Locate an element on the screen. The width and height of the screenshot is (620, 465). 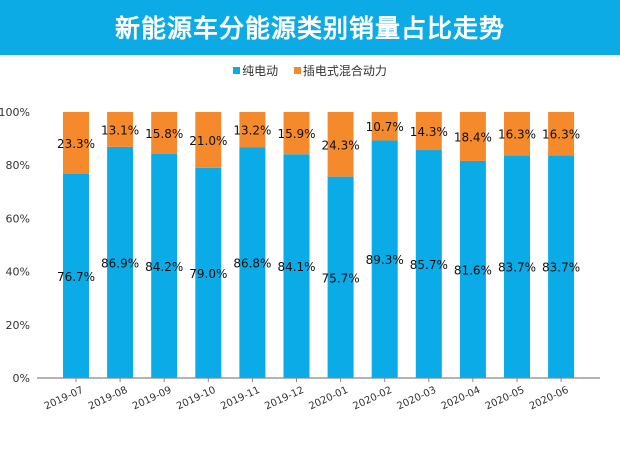
x-tick-label: 2019-11 is located at coordinates (240, 399).